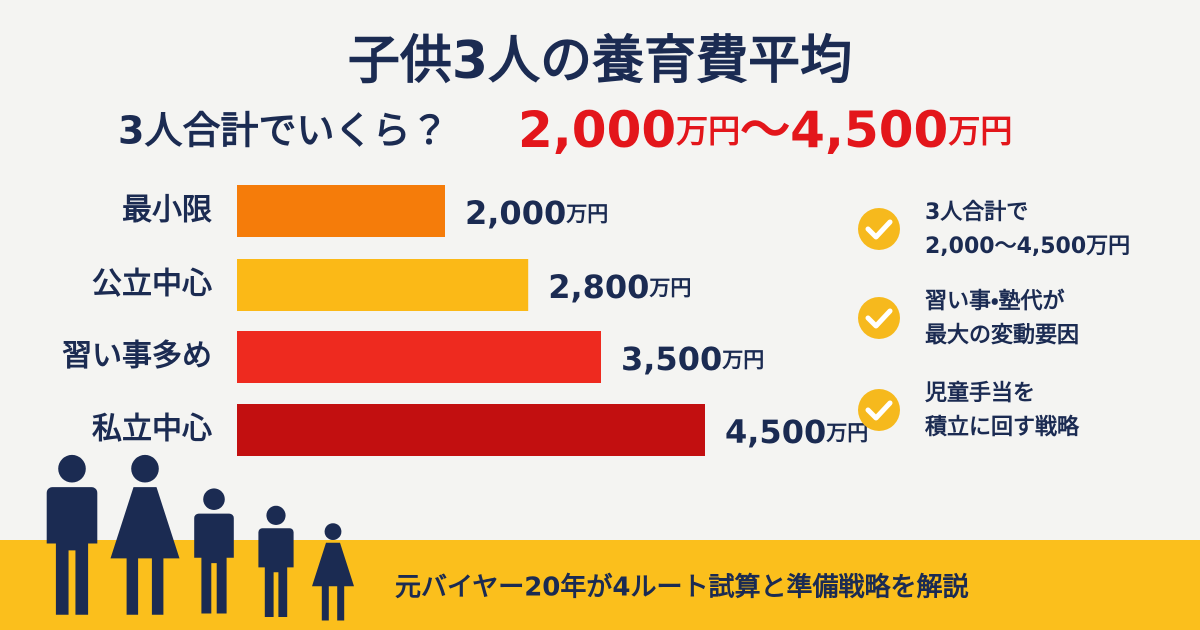  Describe the element at coordinates (1002, 427) in the screenshot. I see `note-line: 積立に回す戦略` at that location.